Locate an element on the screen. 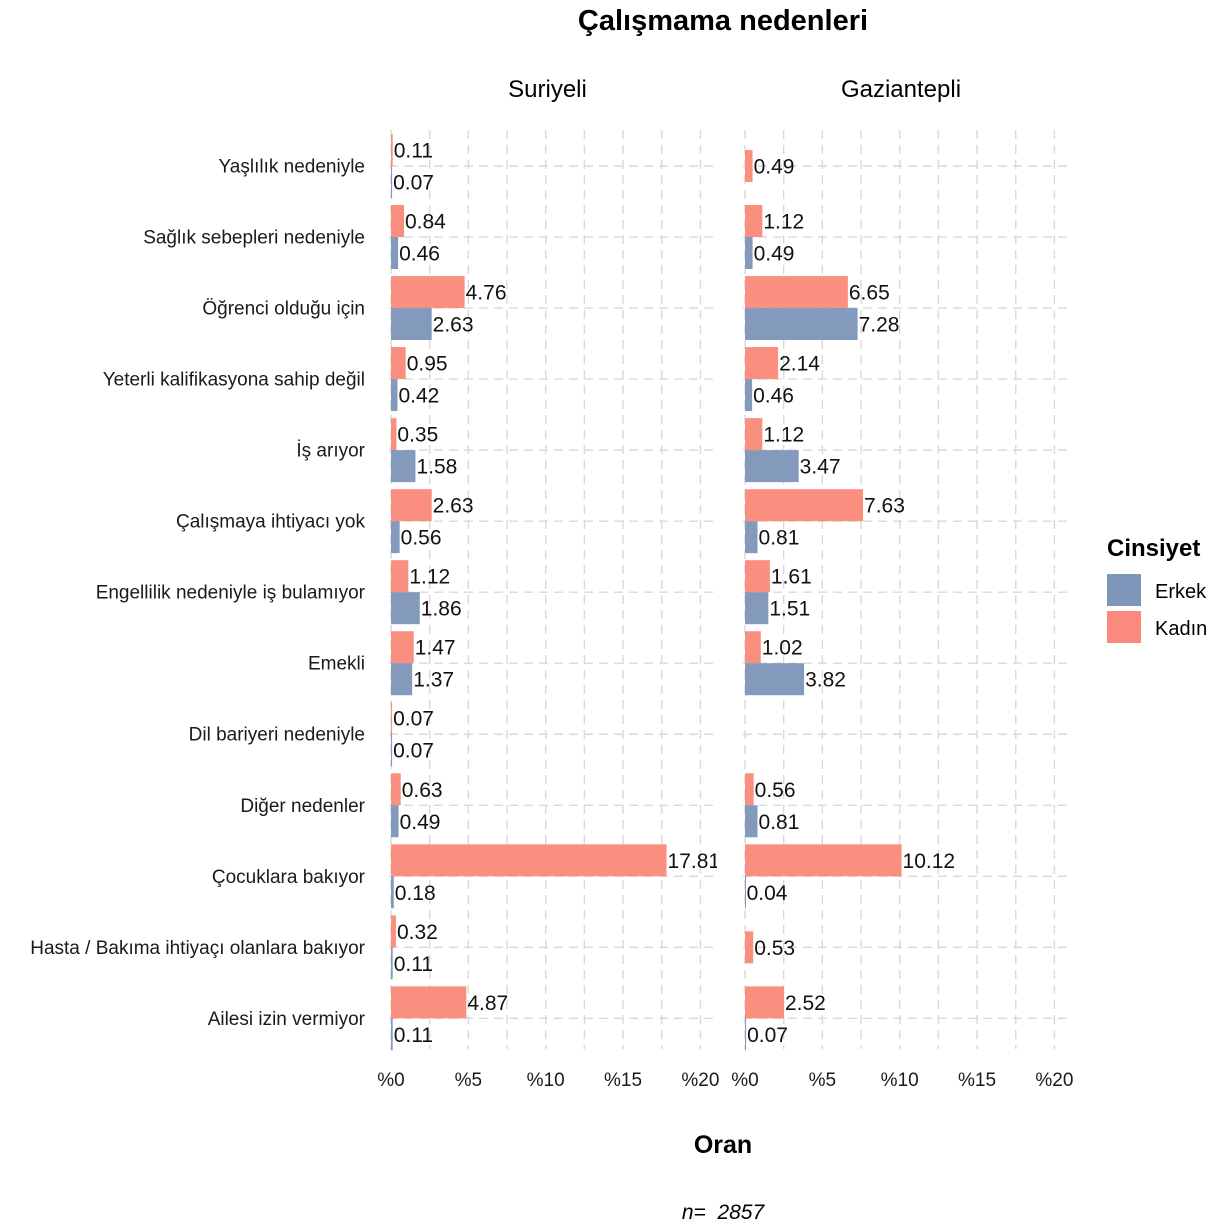  value-label: 10.12 is located at coordinates (929, 861).